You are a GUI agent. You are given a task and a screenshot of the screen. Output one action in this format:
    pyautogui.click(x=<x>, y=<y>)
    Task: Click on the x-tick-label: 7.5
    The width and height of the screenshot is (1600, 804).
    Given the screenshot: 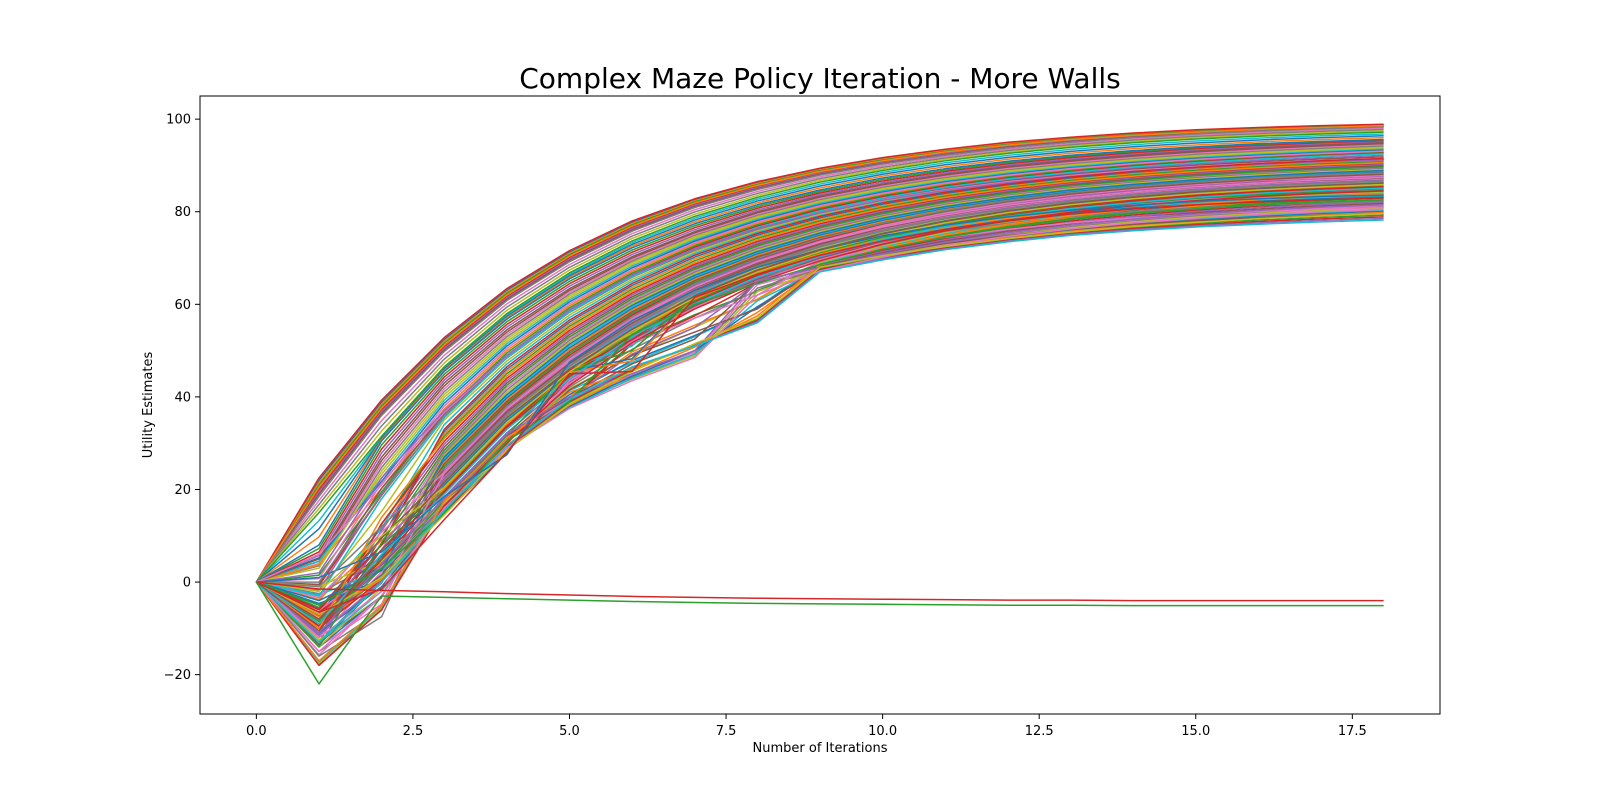 What is the action you would take?
    pyautogui.click(x=726, y=731)
    